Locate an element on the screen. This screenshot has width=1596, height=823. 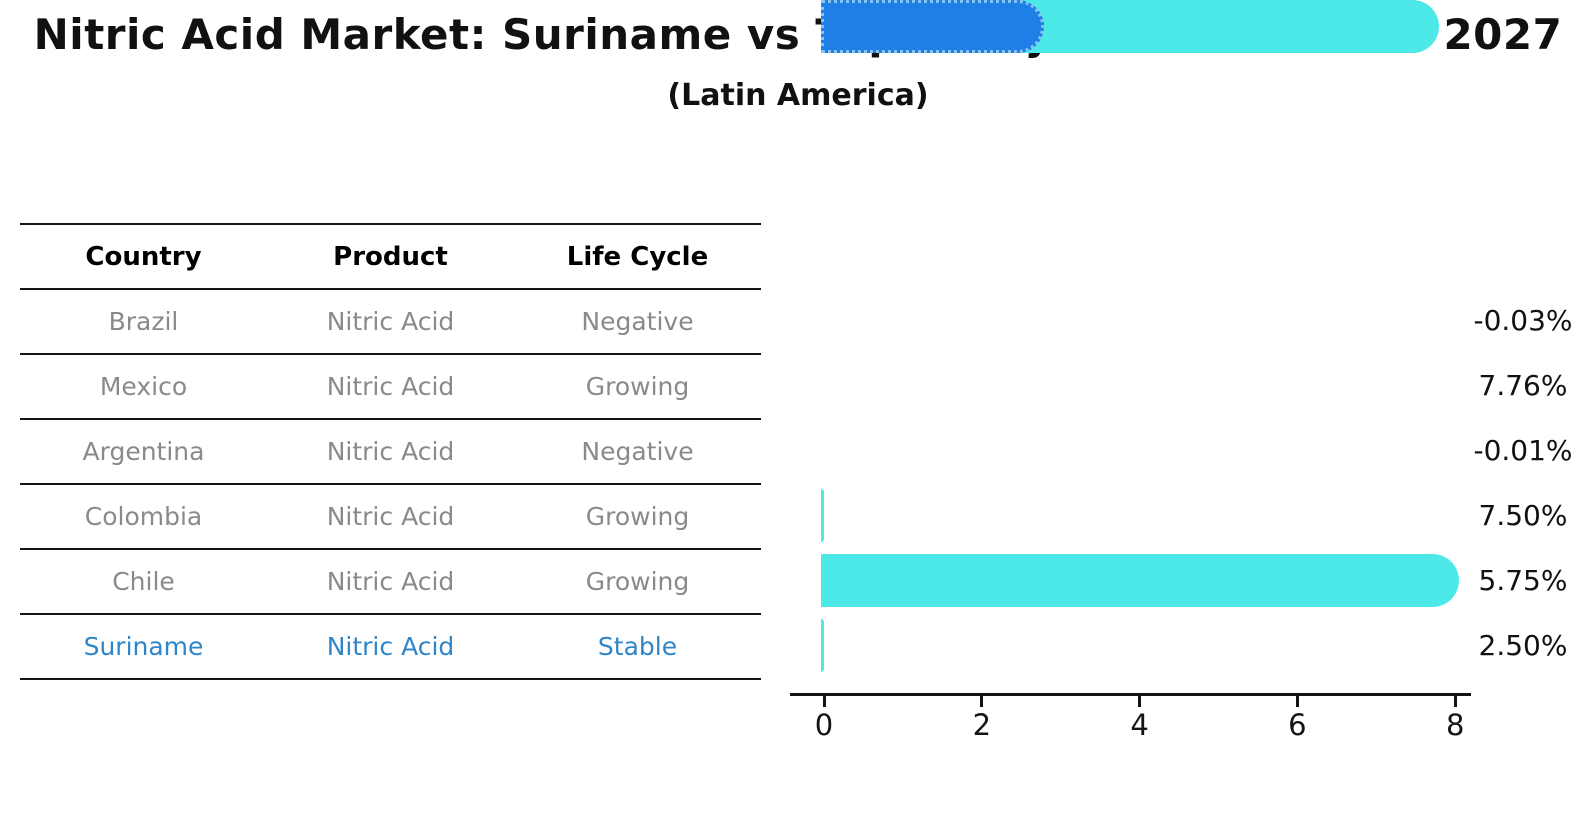
cell-country: Brazil is located at coordinates (143, 321).